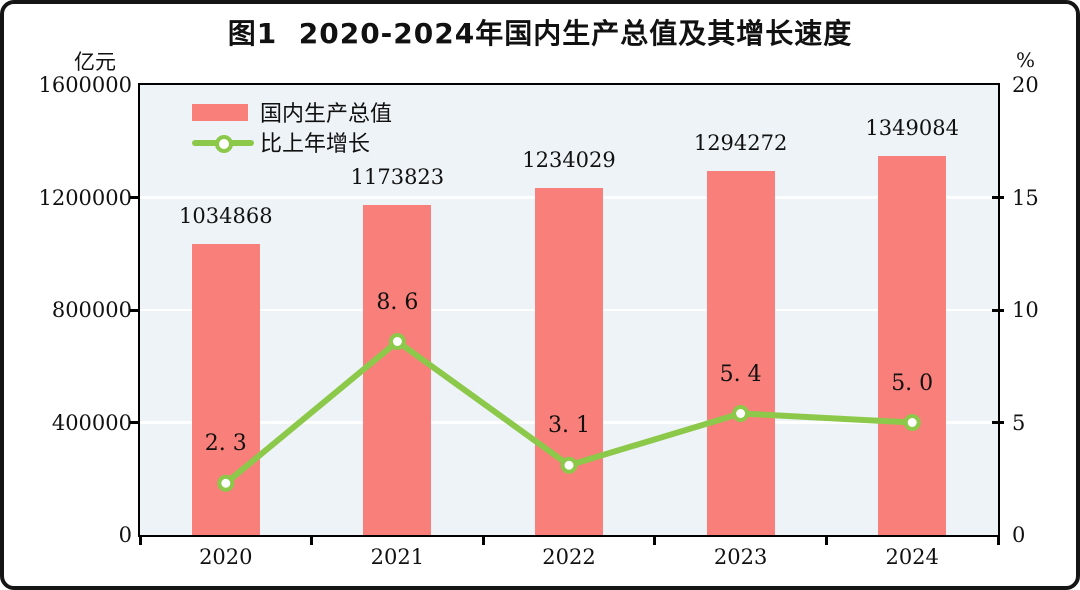  Describe the element at coordinates (569, 426) in the screenshot. I see `growth-value-label: 3. 1` at that location.